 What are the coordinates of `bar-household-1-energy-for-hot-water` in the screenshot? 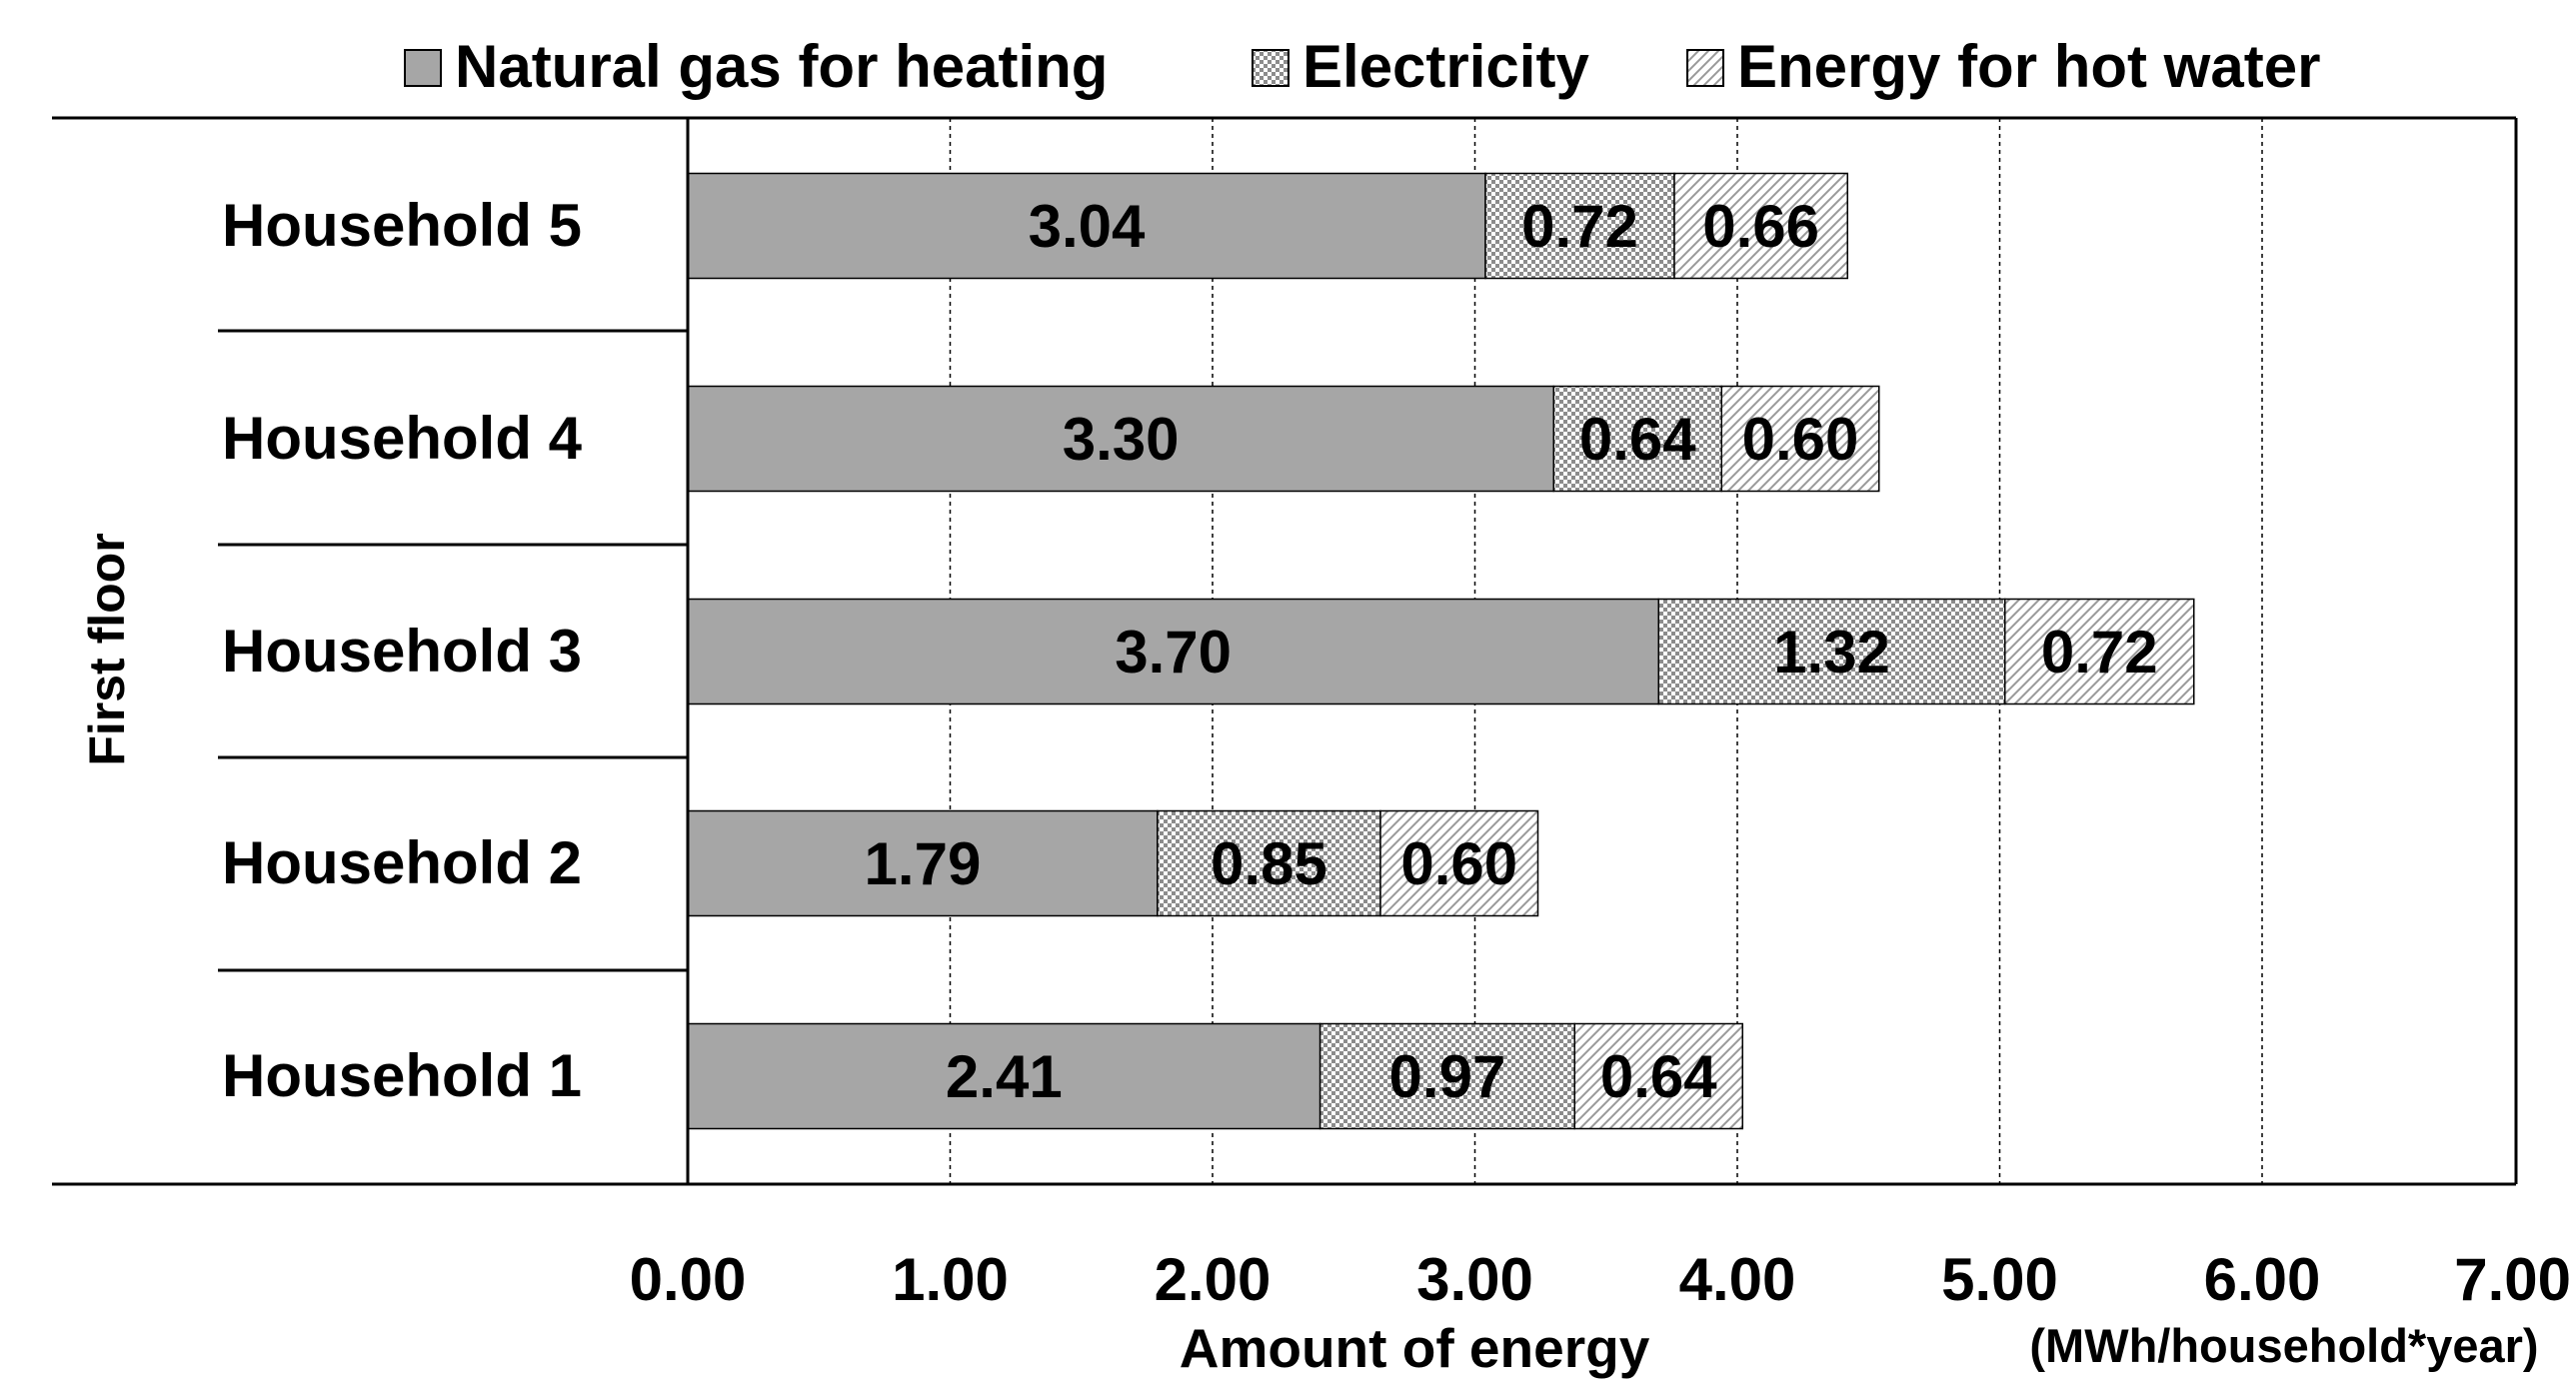 It's located at (1658, 1076).